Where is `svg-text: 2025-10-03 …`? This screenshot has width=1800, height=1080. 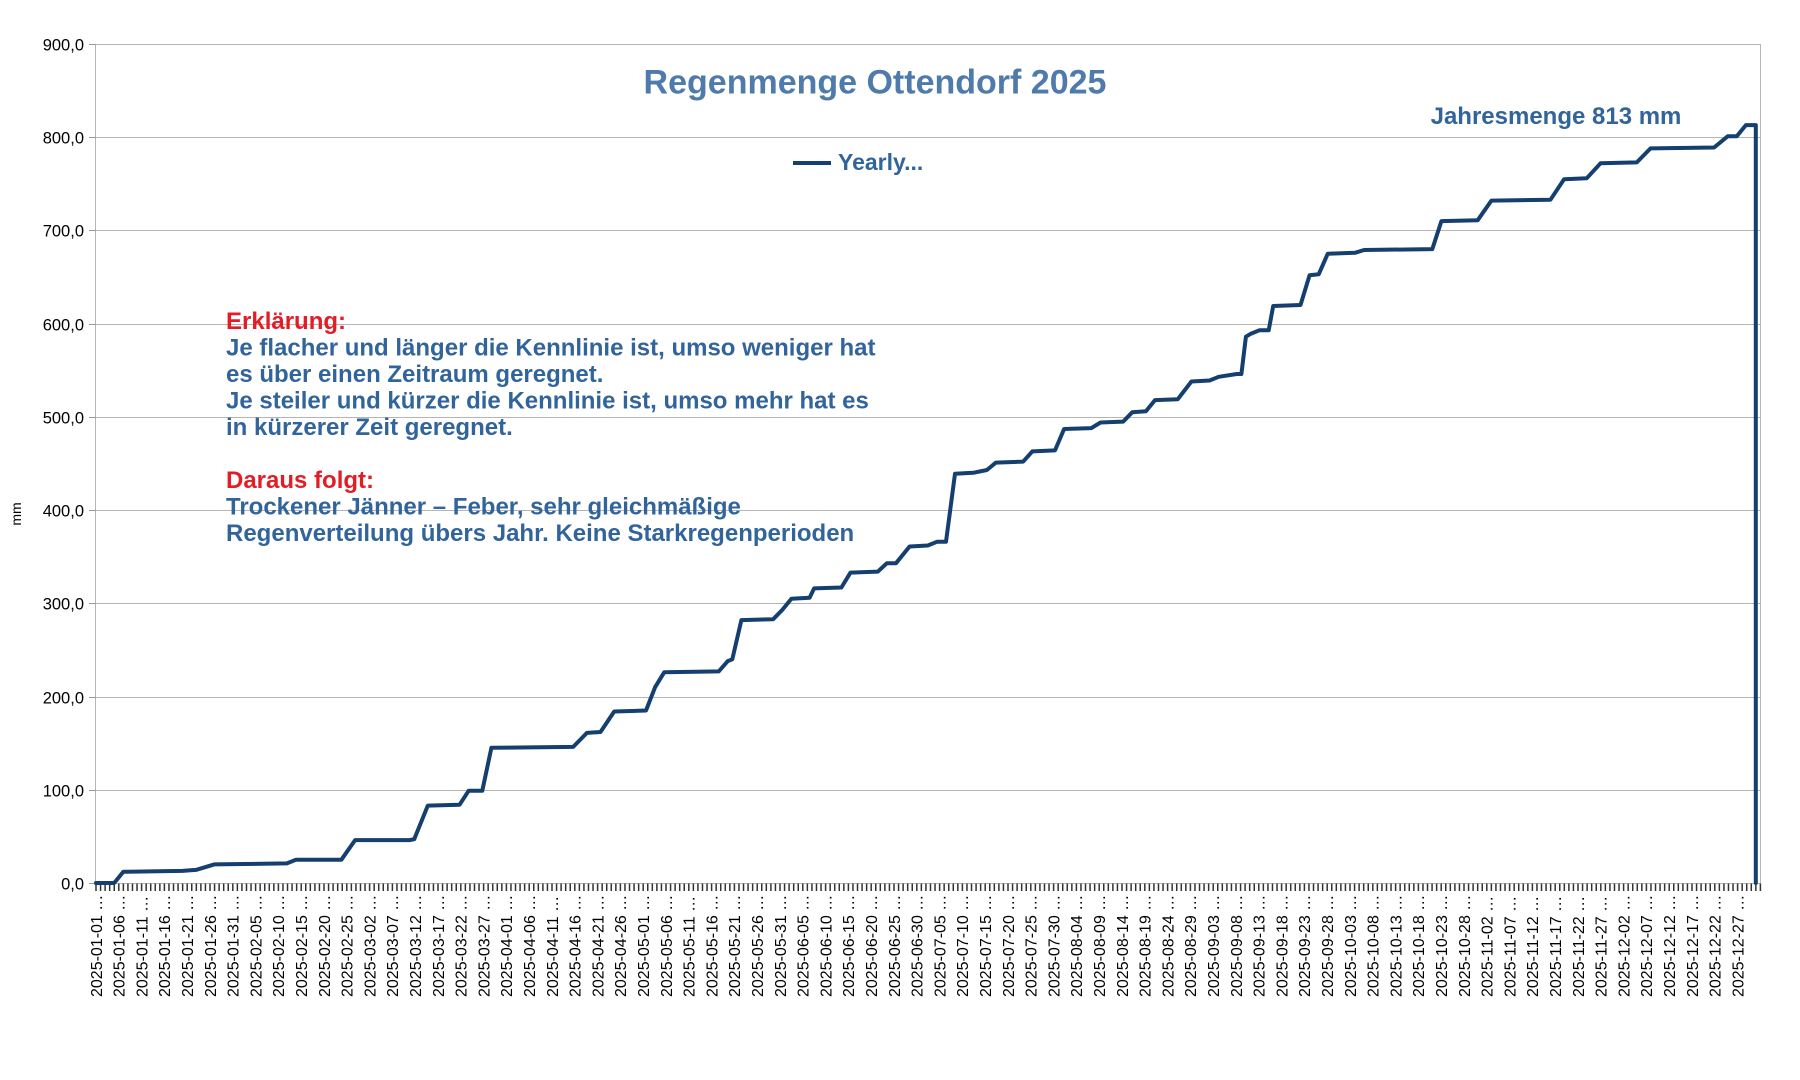 svg-text: 2025-10-03 … is located at coordinates (1351, 946).